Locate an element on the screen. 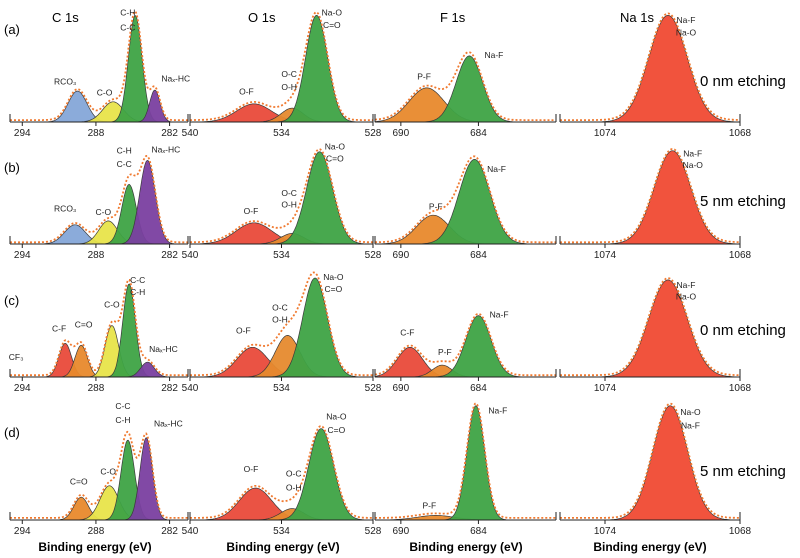 This screenshot has height=558, width=800. panel-a-Na1s: 1074 1068 Na-F Na-O is located at coordinates (655, 75).